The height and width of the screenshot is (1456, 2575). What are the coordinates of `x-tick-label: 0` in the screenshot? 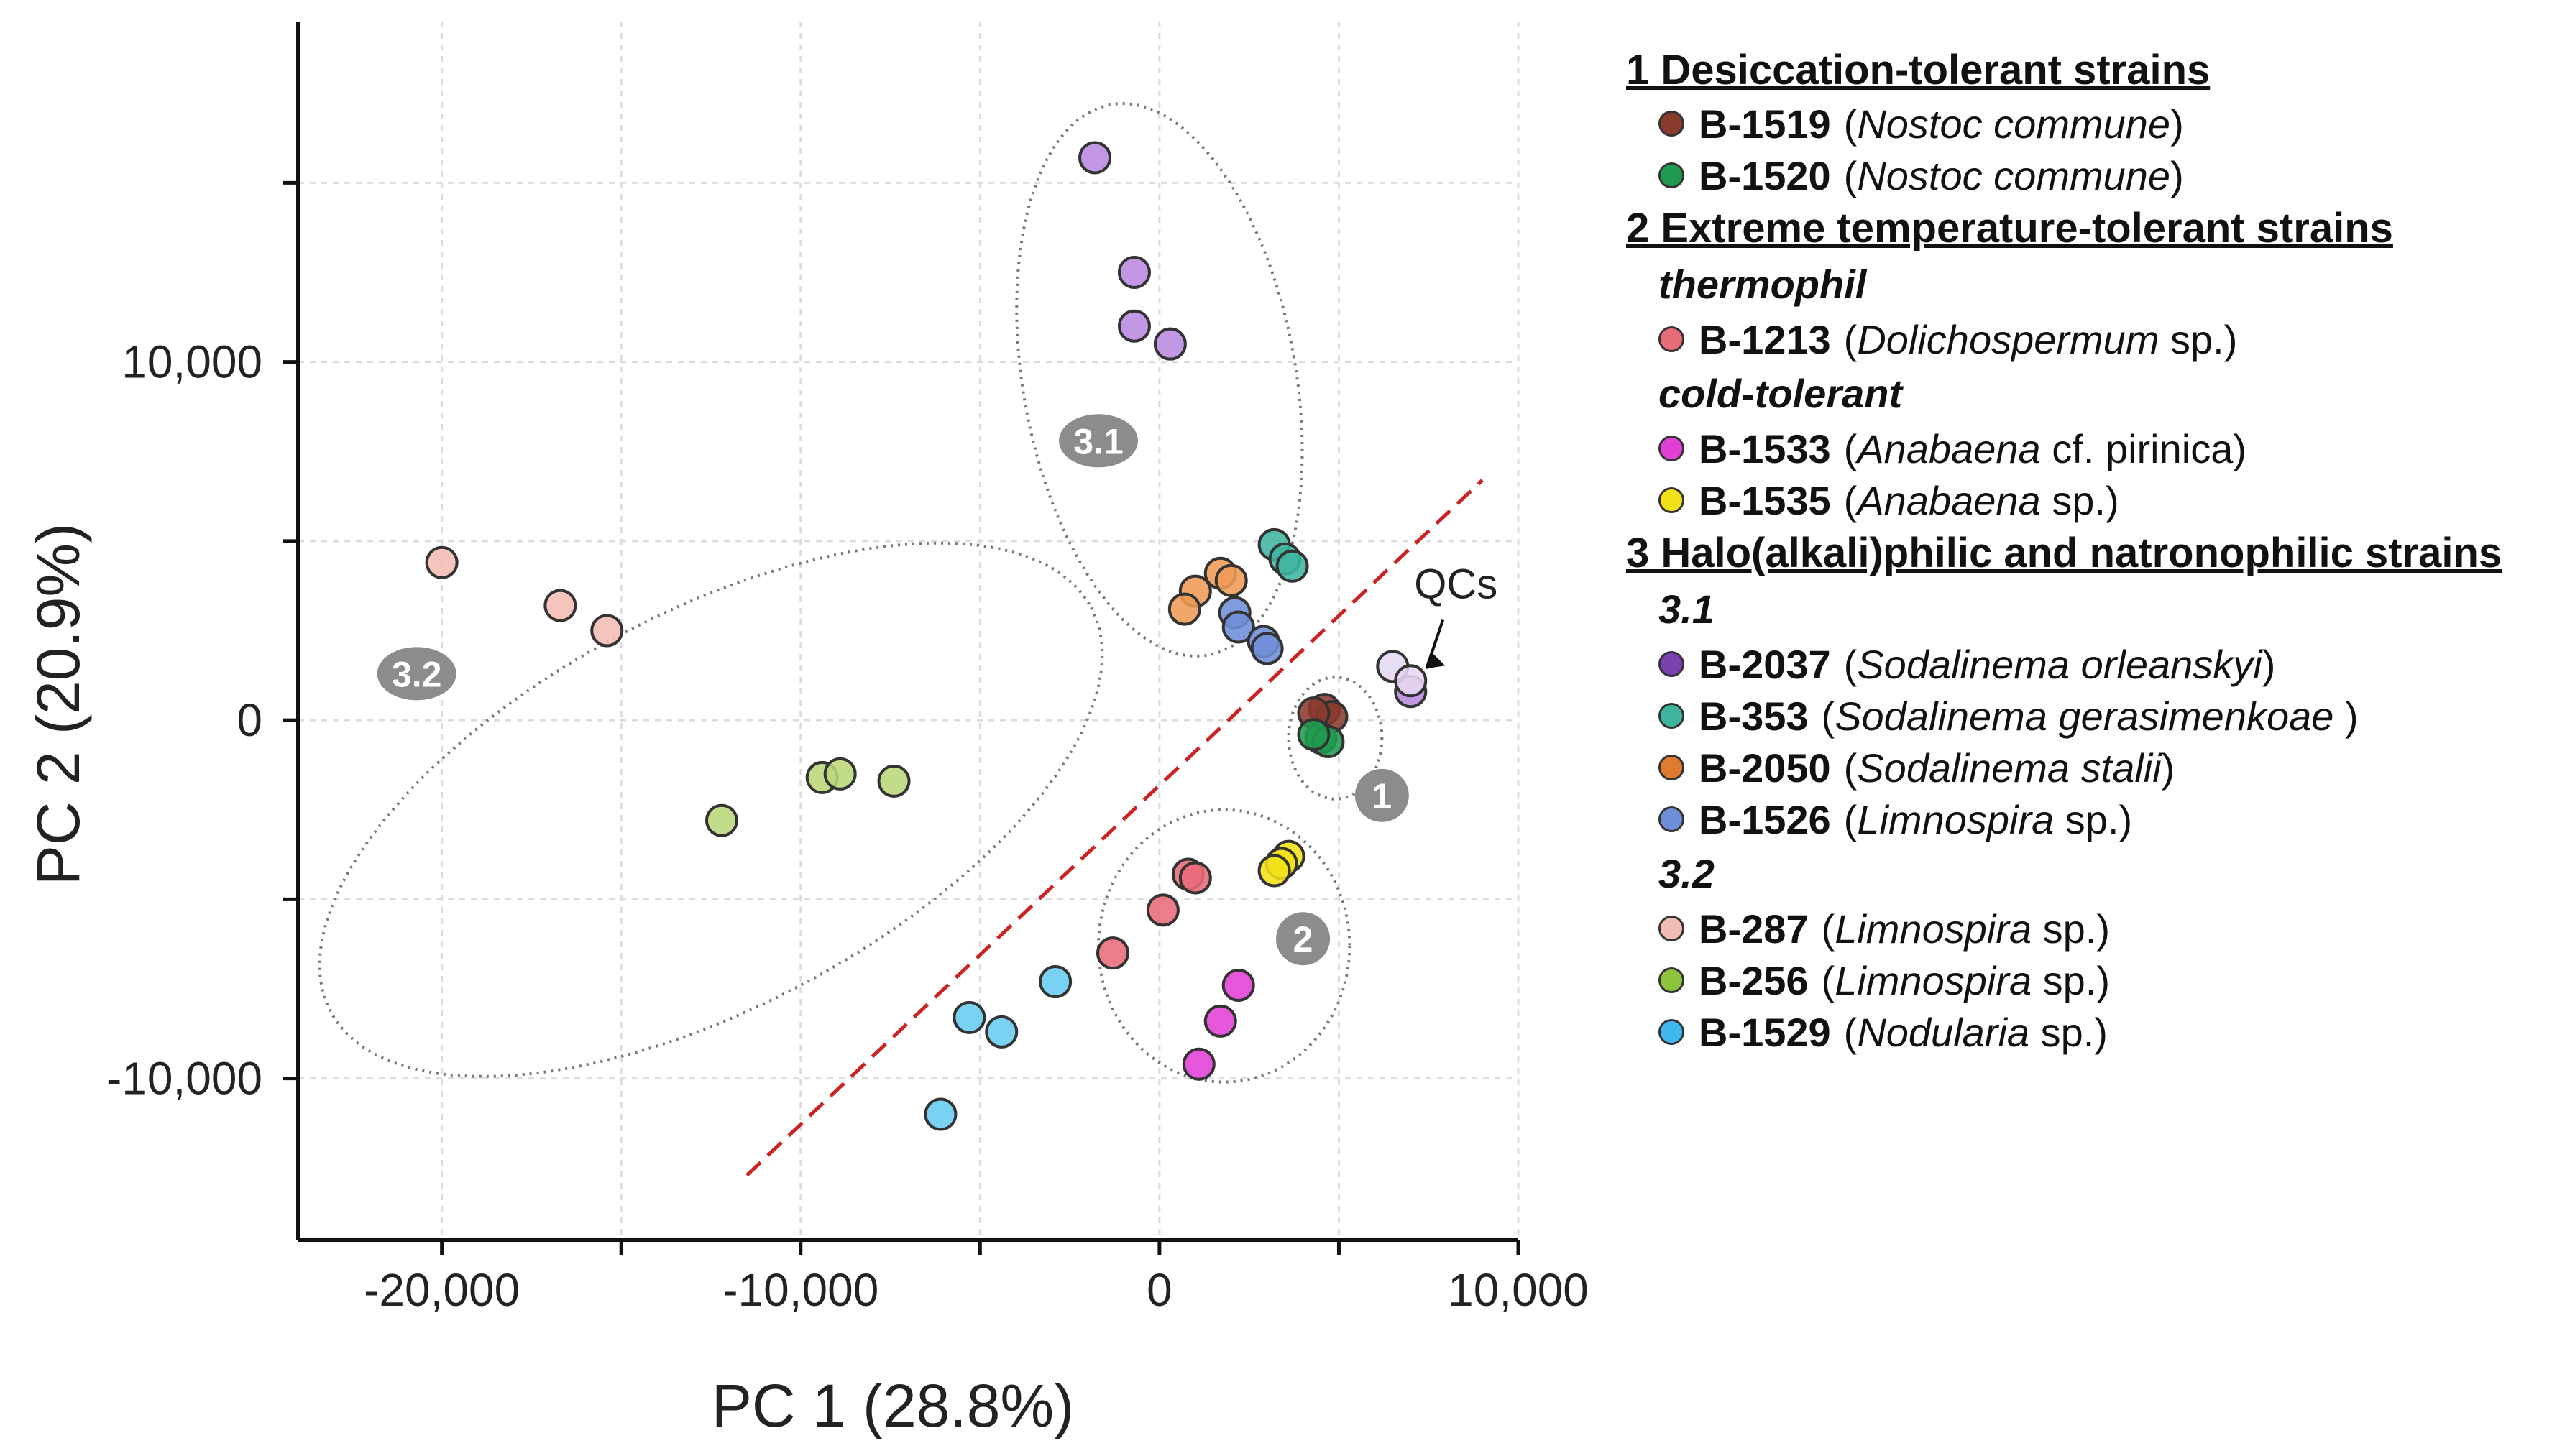 It's located at (1159, 1290).